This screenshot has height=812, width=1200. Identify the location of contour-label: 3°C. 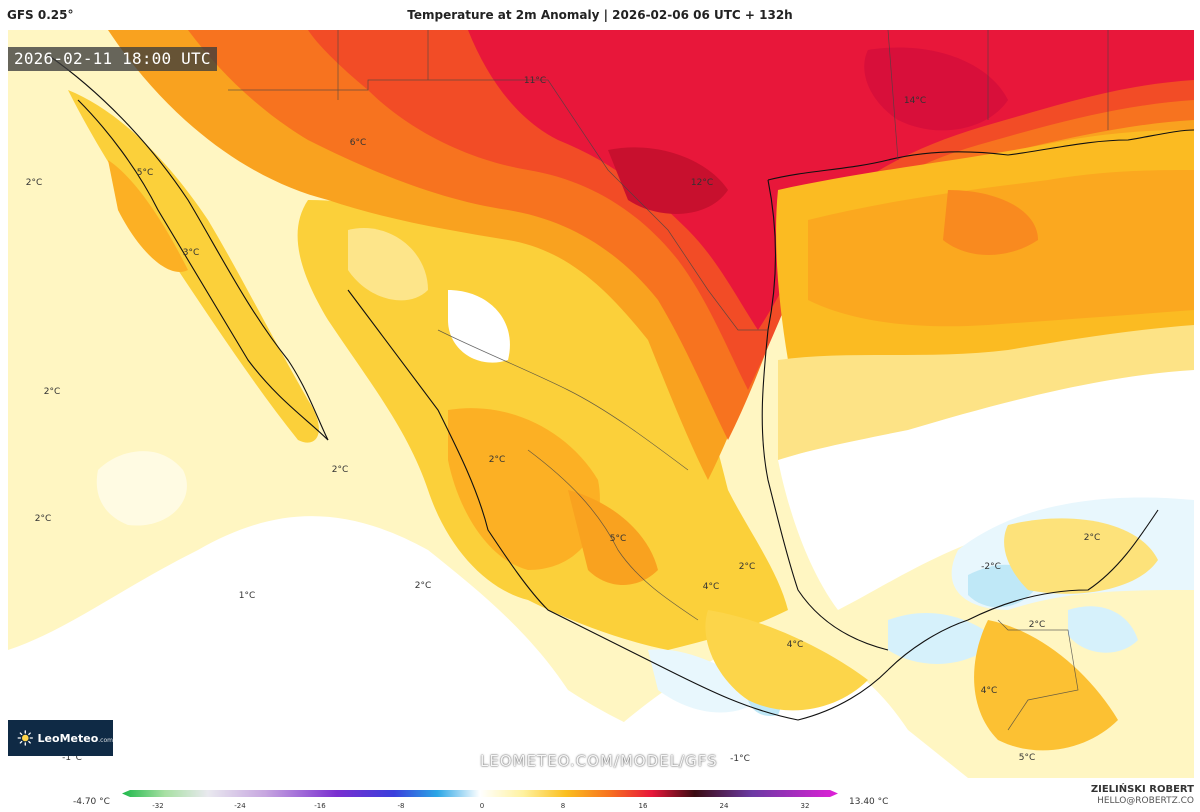
(191, 253).